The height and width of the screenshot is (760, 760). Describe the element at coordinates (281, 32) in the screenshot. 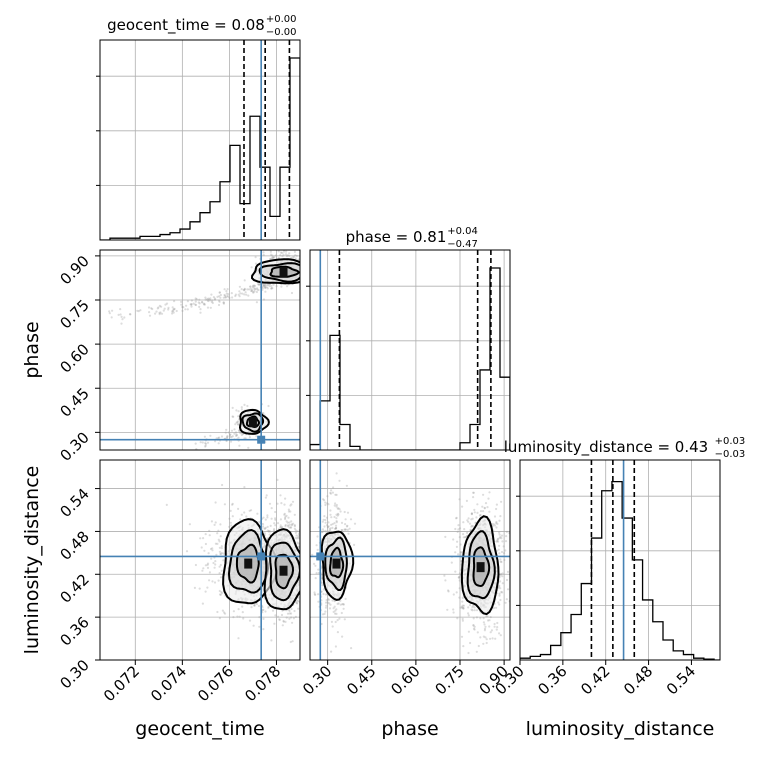

I see `title-minus-error: −0.00` at that location.